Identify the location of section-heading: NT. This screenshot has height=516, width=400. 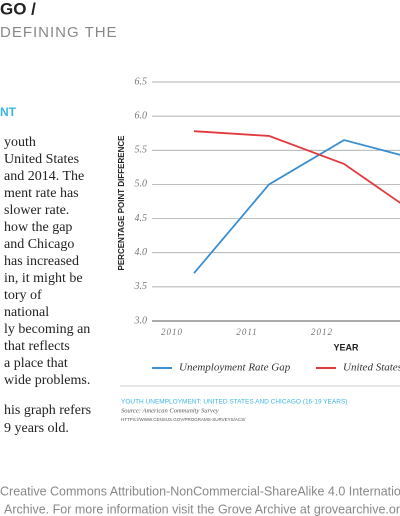
(8, 112).